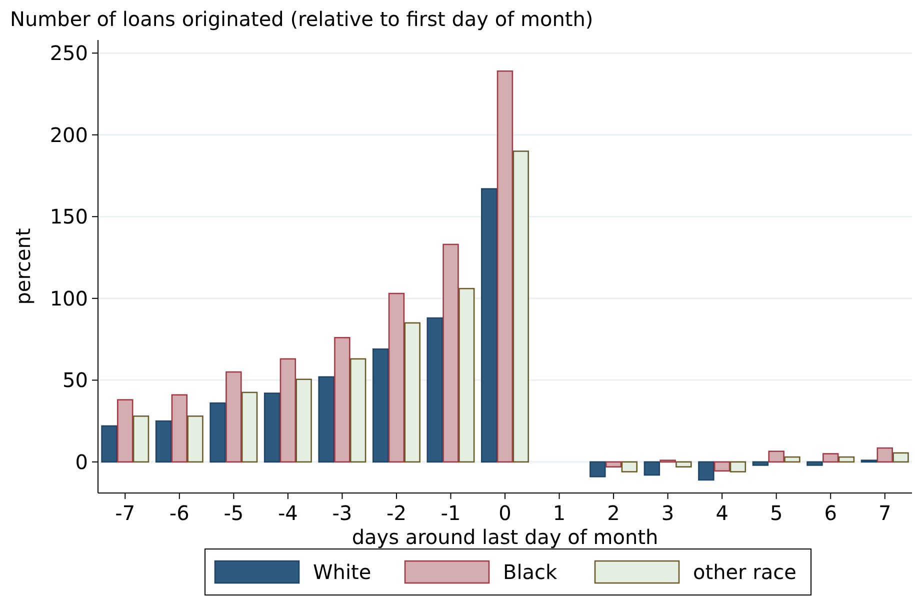 The image size is (915, 613). Describe the element at coordinates (722, 513) in the screenshot. I see `x-tick-label: 4` at that location.